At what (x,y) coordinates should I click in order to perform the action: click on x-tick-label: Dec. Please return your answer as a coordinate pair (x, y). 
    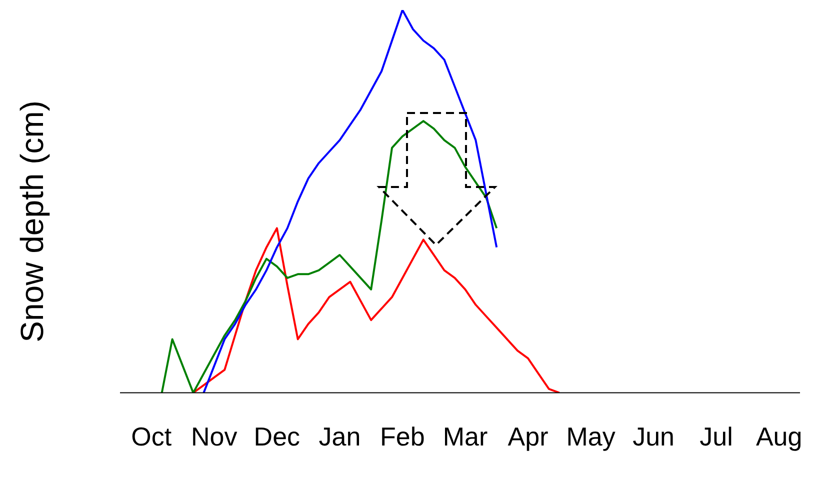
    Looking at the image, I should click on (277, 437).